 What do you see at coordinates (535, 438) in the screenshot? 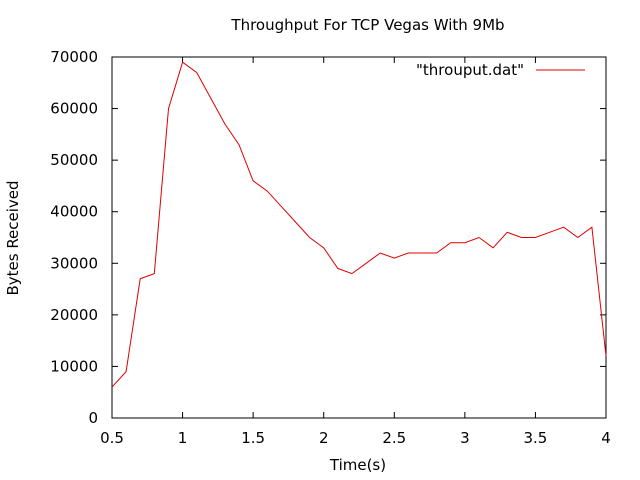
I see `x-tick-label: 3.5` at bounding box center [535, 438].